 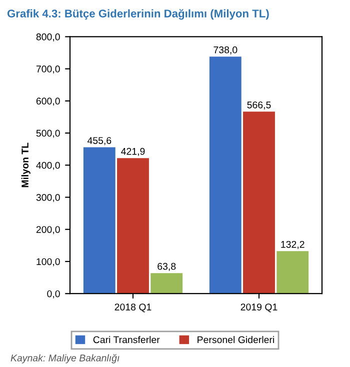 What do you see at coordinates (126, 340) in the screenshot?
I see `legend-label: Cari Transferler` at bounding box center [126, 340].